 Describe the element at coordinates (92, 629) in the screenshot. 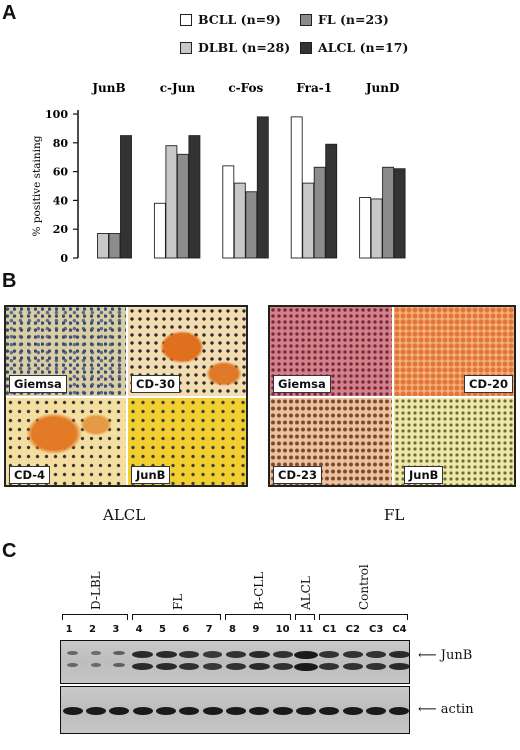

I see `lane-number-2: 2` at that location.